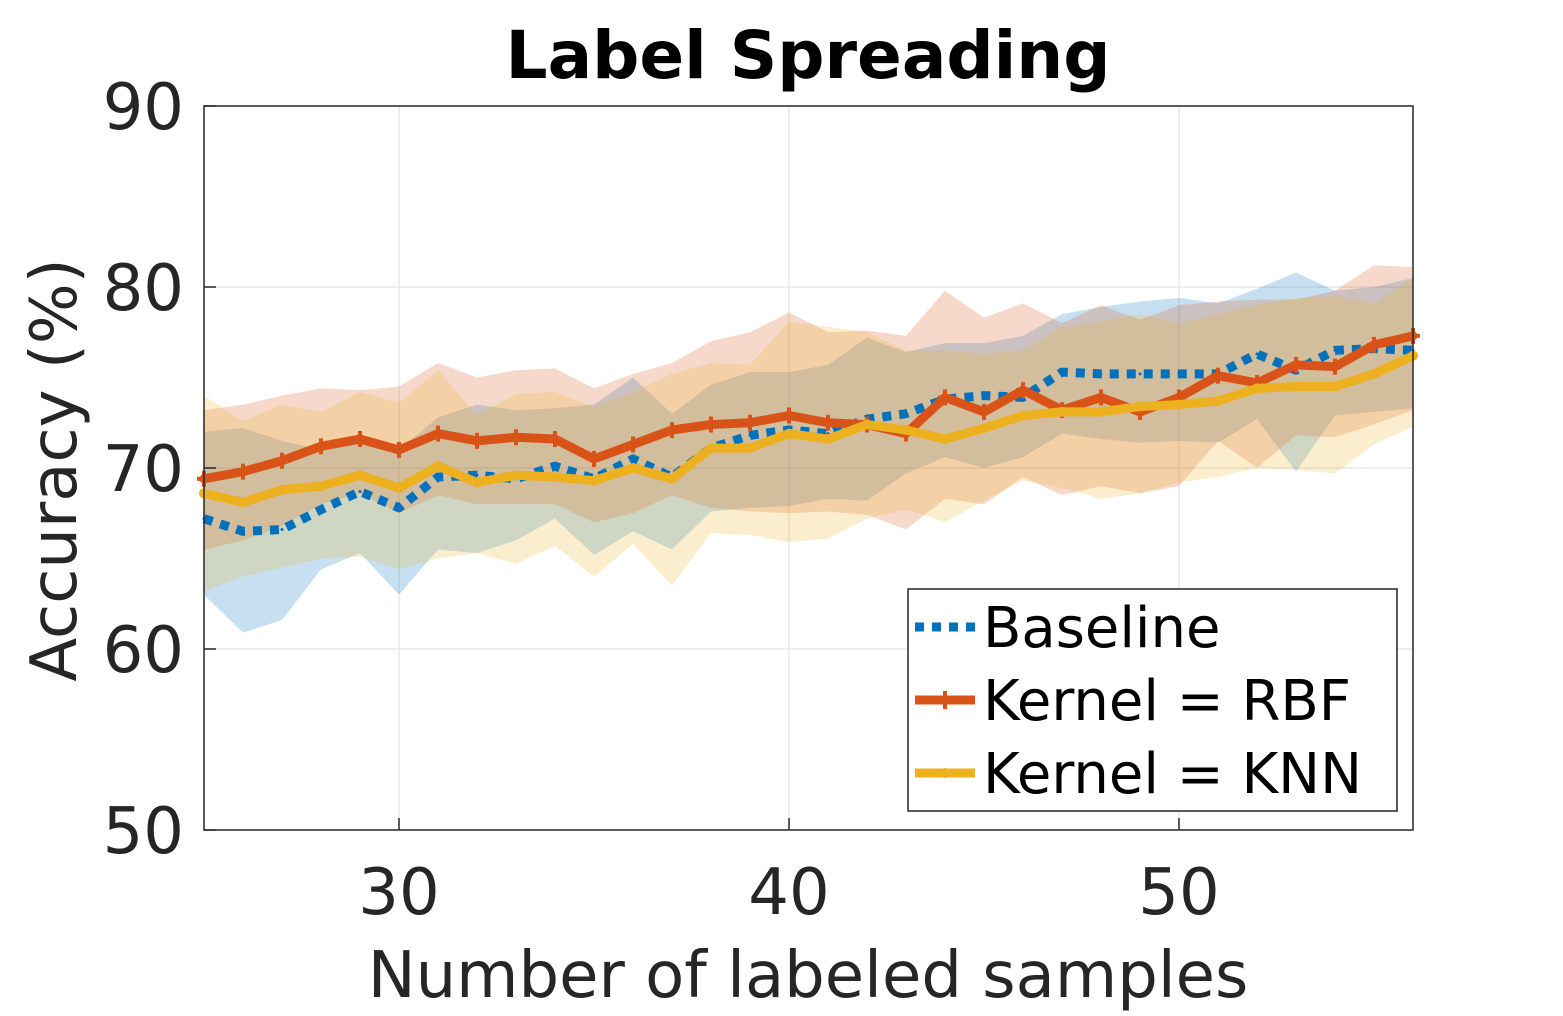 This screenshot has width=1563, height=1016. Describe the element at coordinates (143, 289) in the screenshot. I see `y-tick-label: 80` at that location.